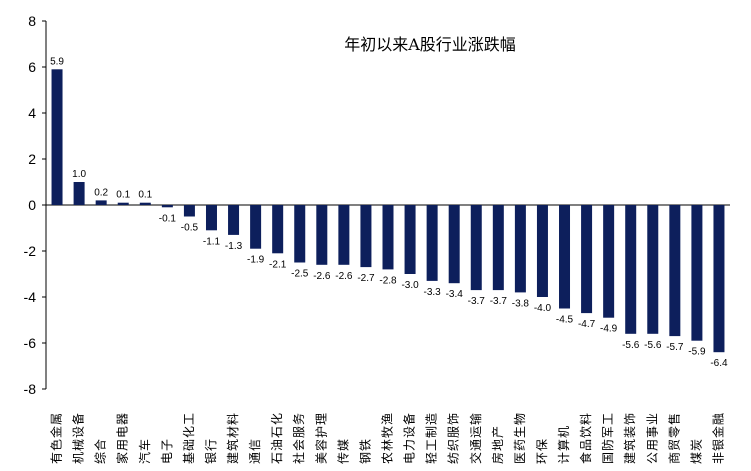 The image size is (751, 471). I want to click on data-label: -4.9, so click(609, 329).